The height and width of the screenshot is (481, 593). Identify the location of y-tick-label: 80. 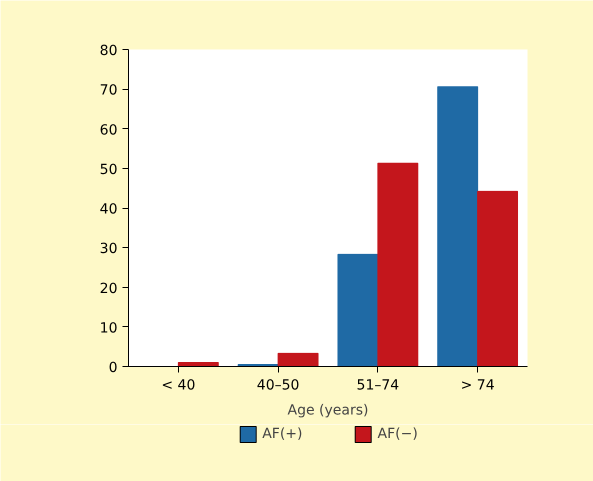
(109, 51).